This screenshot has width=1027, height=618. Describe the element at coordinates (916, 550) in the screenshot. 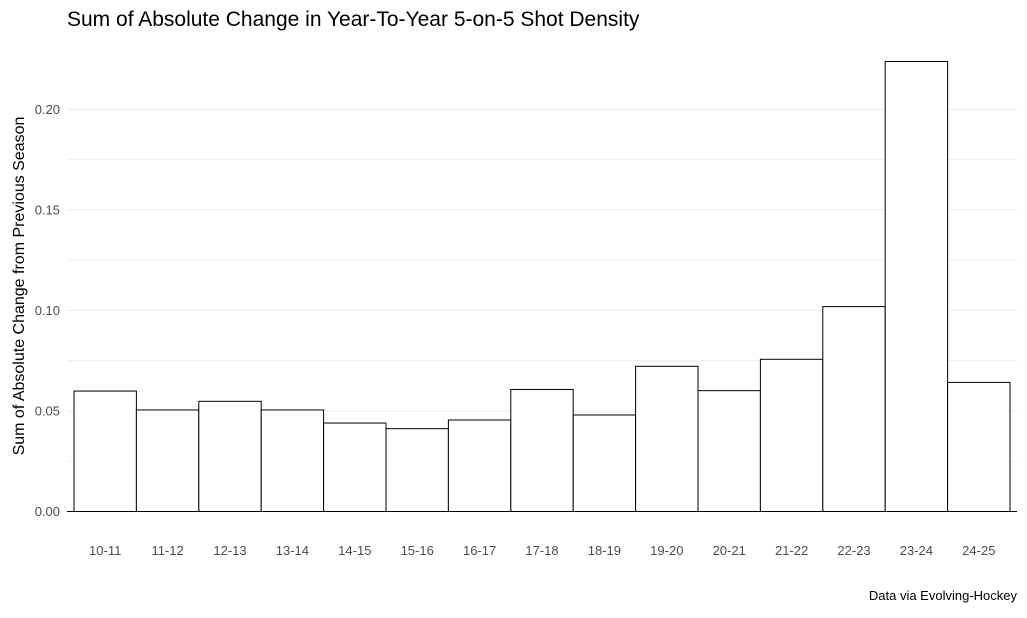

I see `x-tick-label: 23-24` at that location.